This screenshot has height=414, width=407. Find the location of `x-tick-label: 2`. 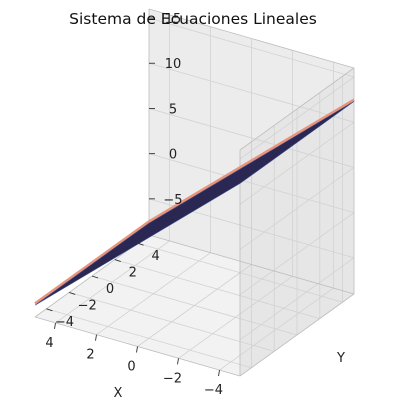

x-tick-label: 2 is located at coordinates (90, 355).